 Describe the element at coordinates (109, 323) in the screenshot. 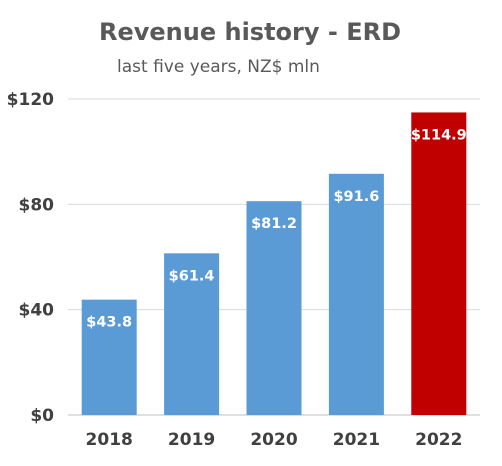

I see `data-label-2018: $43.8` at that location.